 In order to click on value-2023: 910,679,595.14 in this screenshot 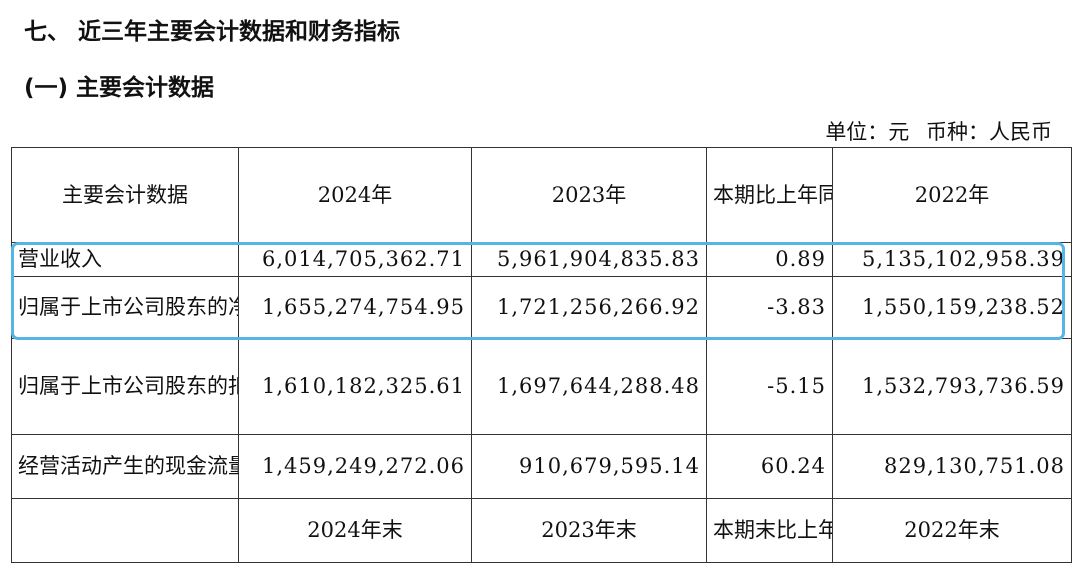, I will do `click(589, 466)`.